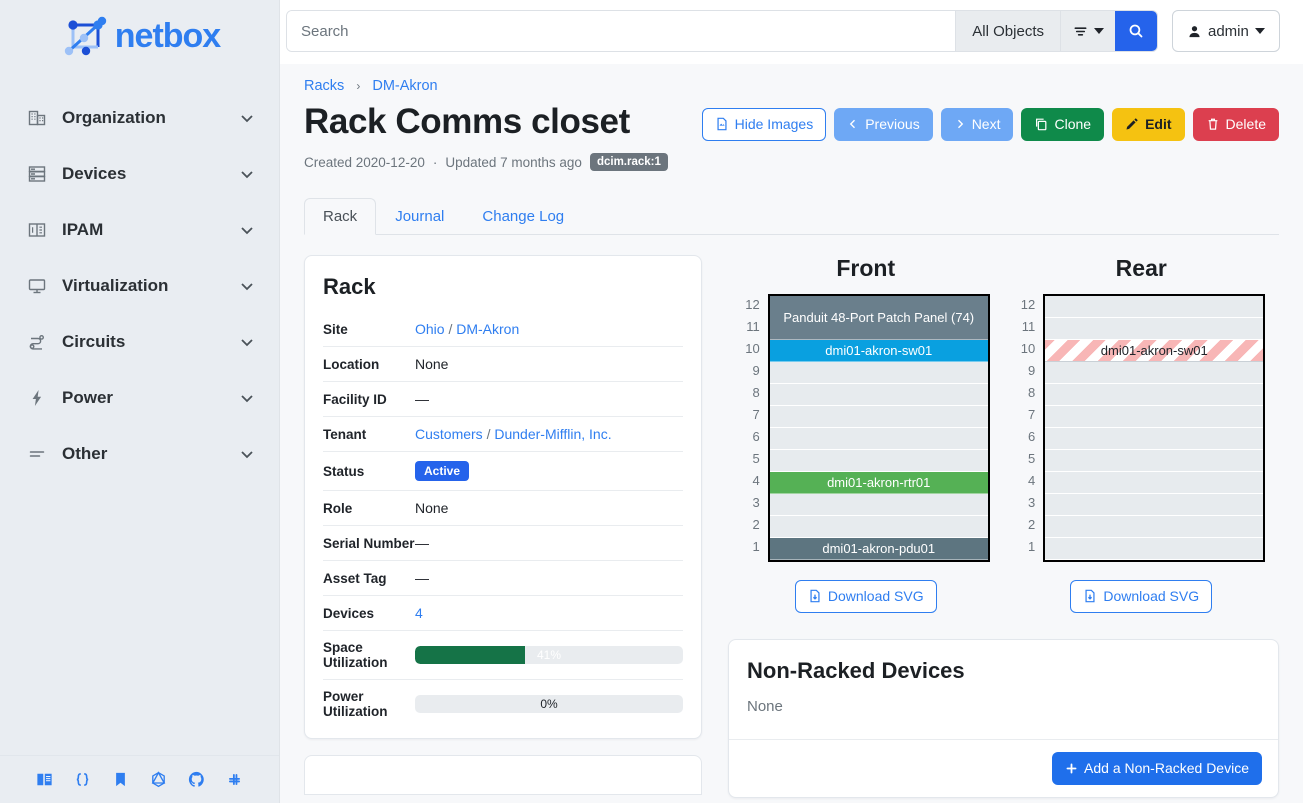 The height and width of the screenshot is (803, 1303). I want to click on plus-icon, so click(1071, 768).